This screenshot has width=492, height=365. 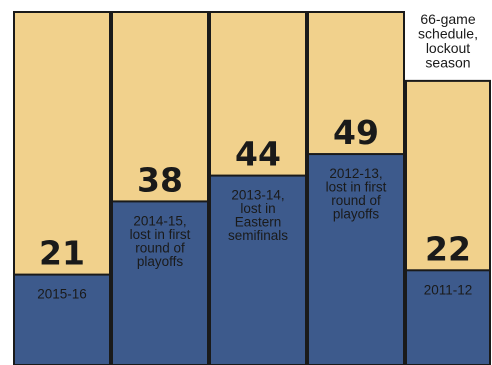 What do you see at coordinates (160, 261) in the screenshot?
I see `season-label-2014-15-line-4: playoffs` at bounding box center [160, 261].